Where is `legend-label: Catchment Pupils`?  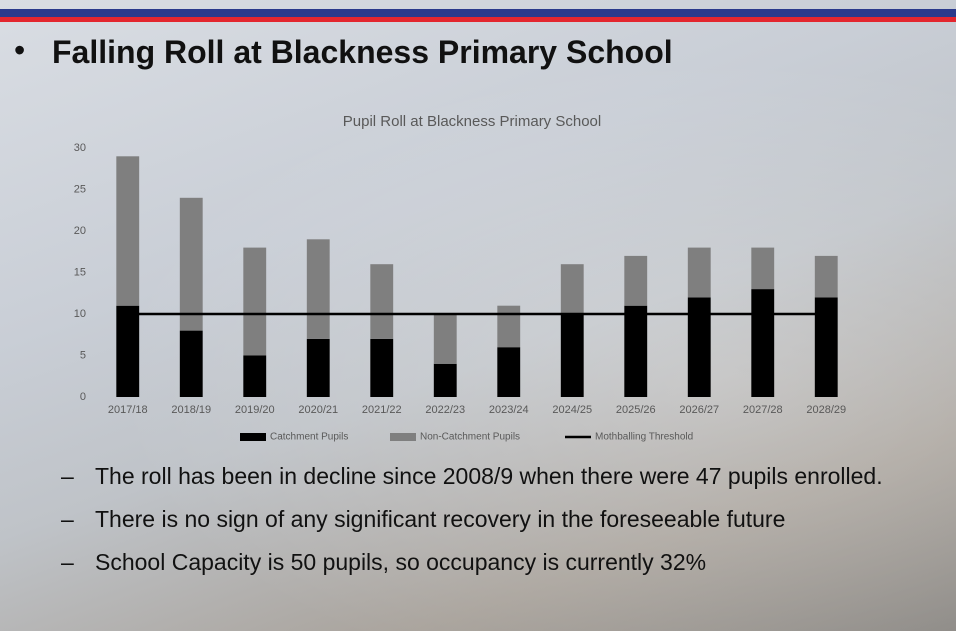 legend-label: Catchment Pupils is located at coordinates (309, 437).